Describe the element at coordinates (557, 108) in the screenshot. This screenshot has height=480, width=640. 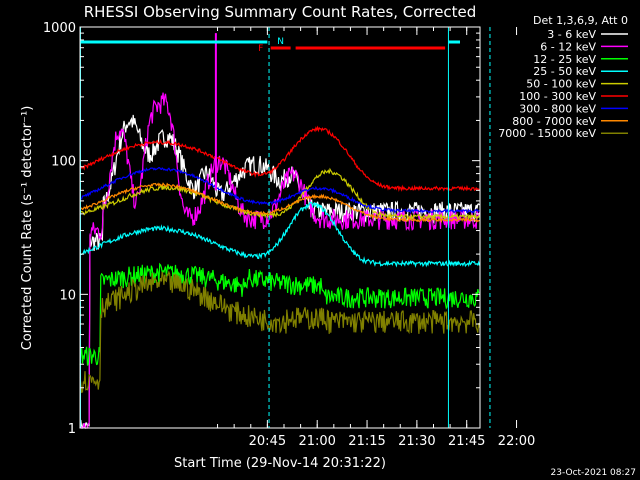
I see `legend-label: 300 - 800 keV` at that location.